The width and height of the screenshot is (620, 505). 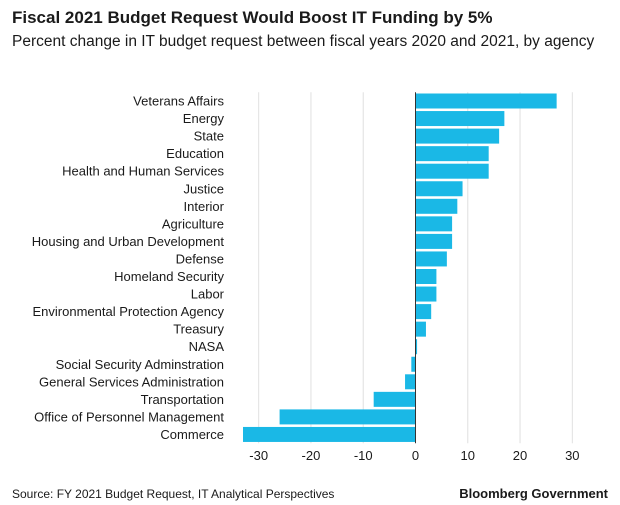 What do you see at coordinates (572, 455) in the screenshot?
I see `x-tick-label: 30` at bounding box center [572, 455].